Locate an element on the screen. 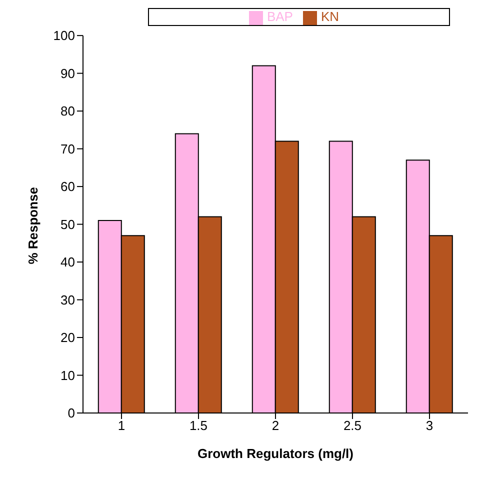 This screenshot has height=496, width=497. legend-label: KN is located at coordinates (330, 16).